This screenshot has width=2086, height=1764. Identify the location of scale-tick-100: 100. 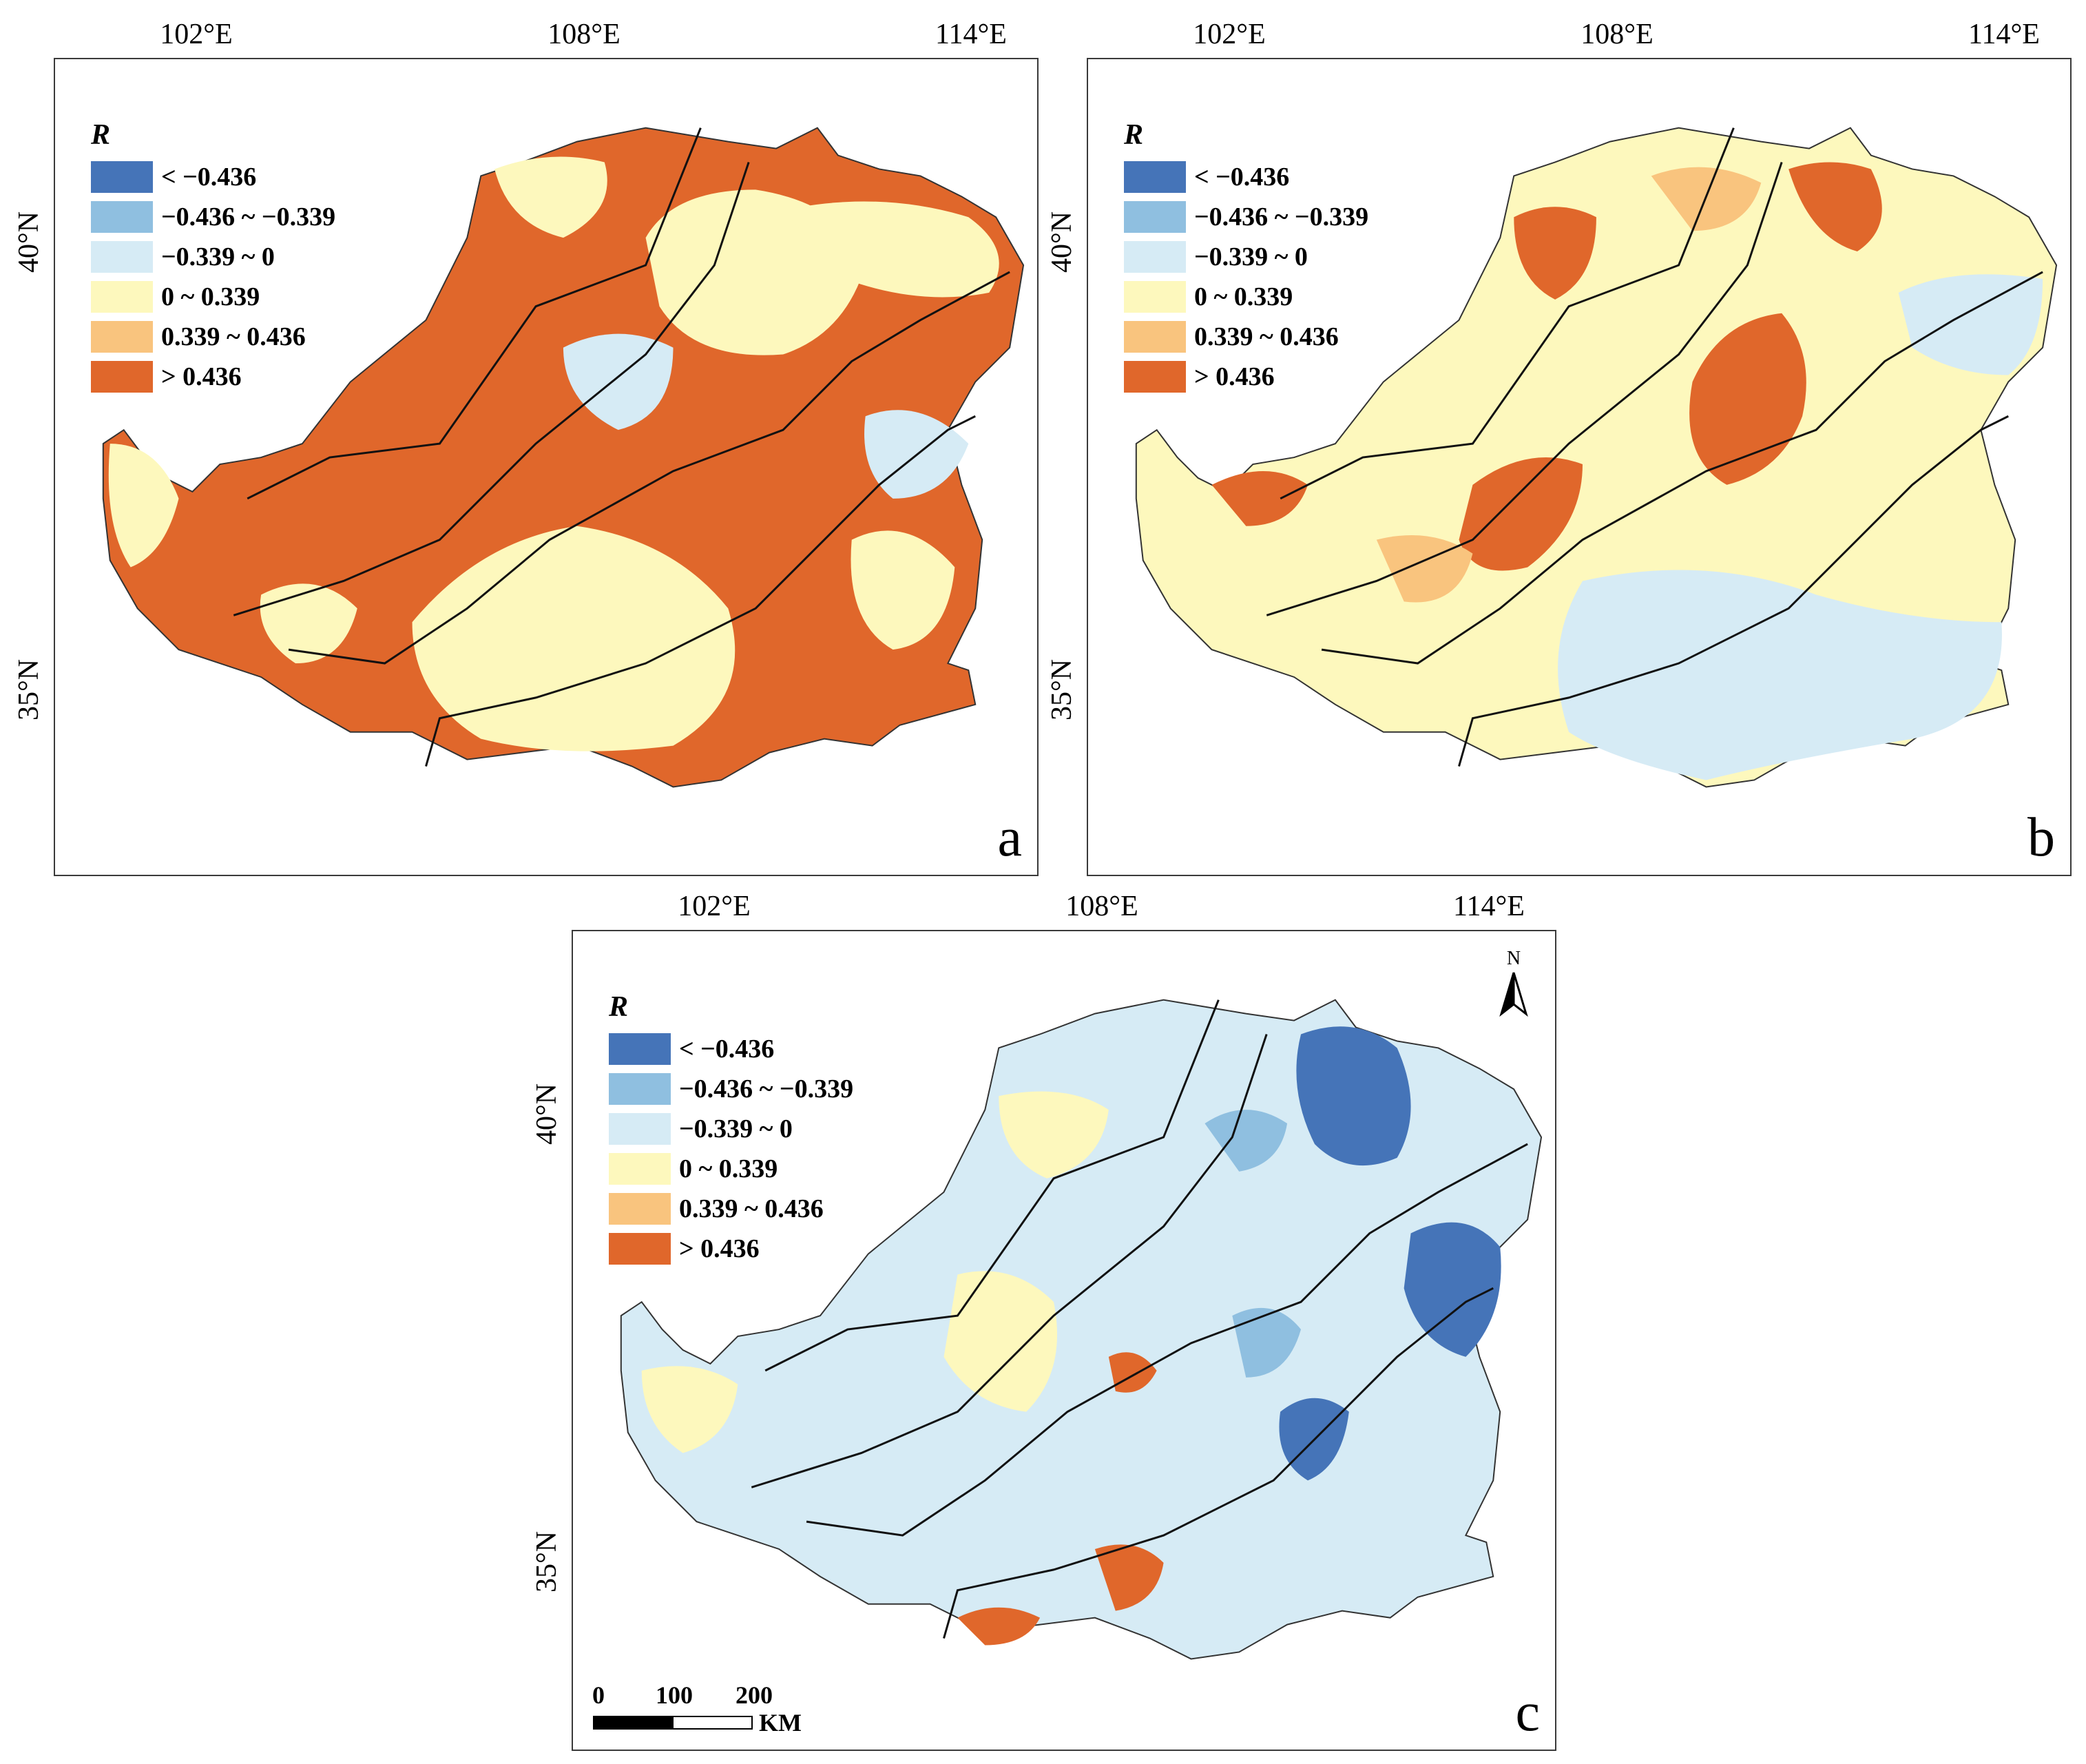
(674, 1695).